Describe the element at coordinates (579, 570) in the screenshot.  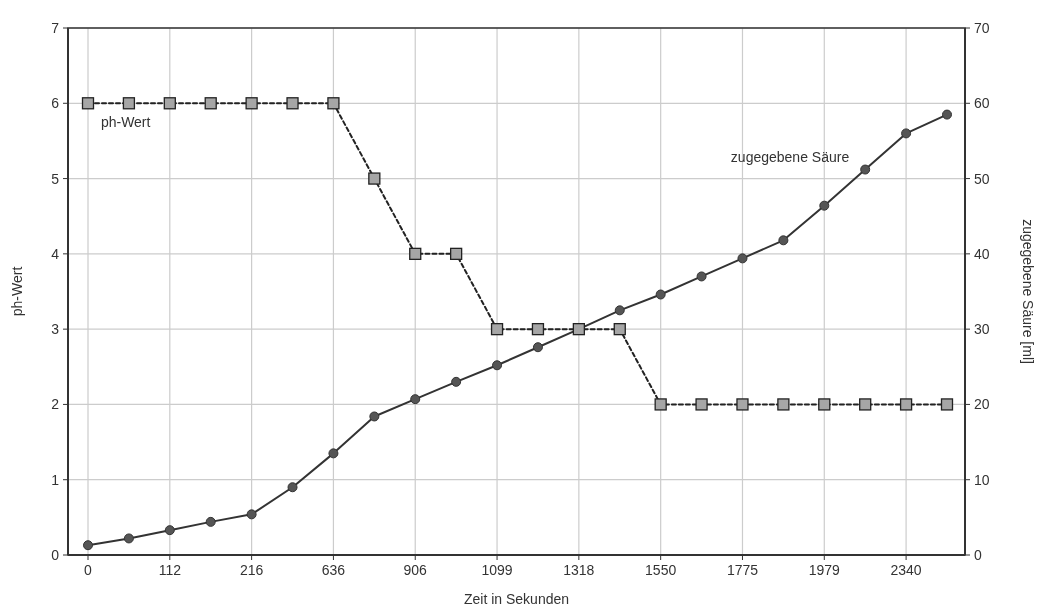
I see `x-tick-label: 1318` at that location.